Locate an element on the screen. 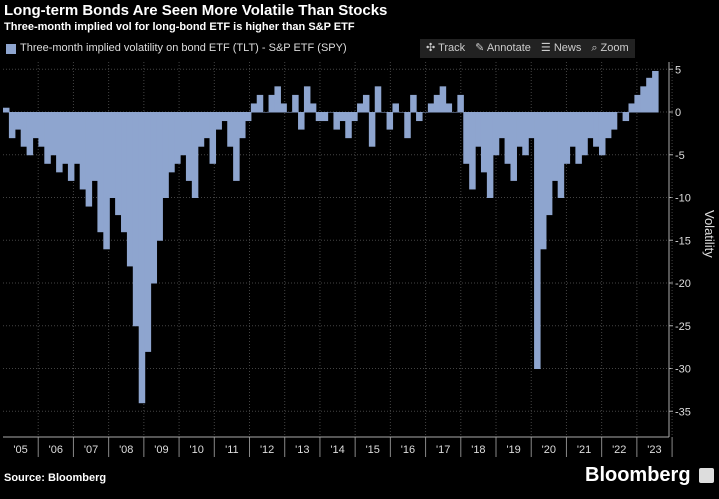 This screenshot has height=499, width=719. news-label: News is located at coordinates (567, 48).